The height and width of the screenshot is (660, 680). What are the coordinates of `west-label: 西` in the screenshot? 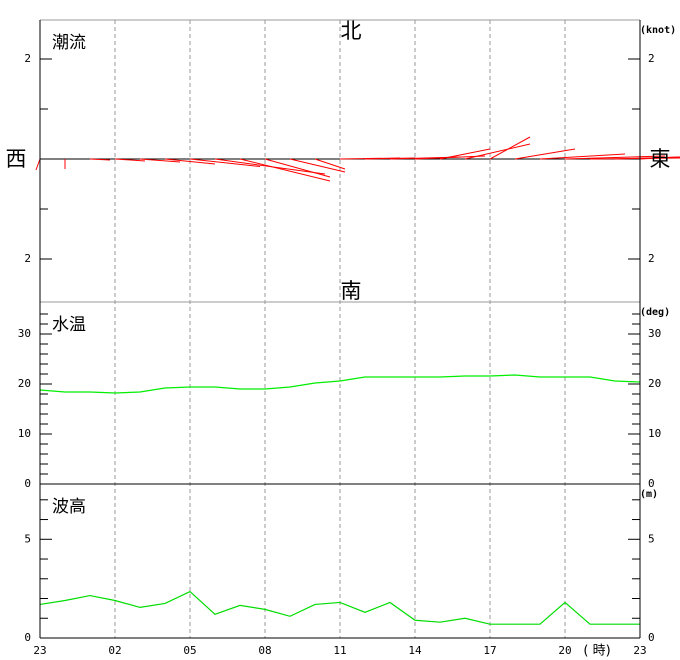 It's located at (16, 159).